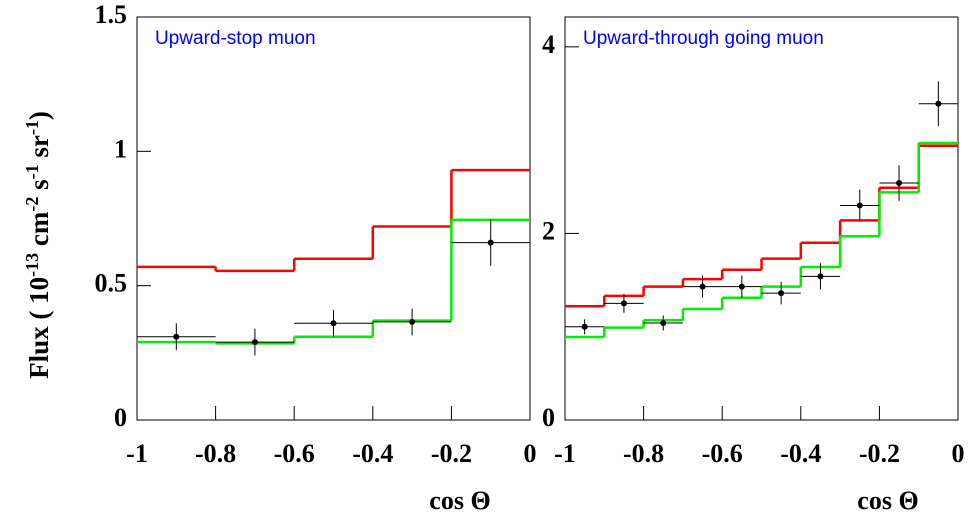  Describe the element at coordinates (39, 149) in the screenshot. I see `y-label-part: sr` at that location.